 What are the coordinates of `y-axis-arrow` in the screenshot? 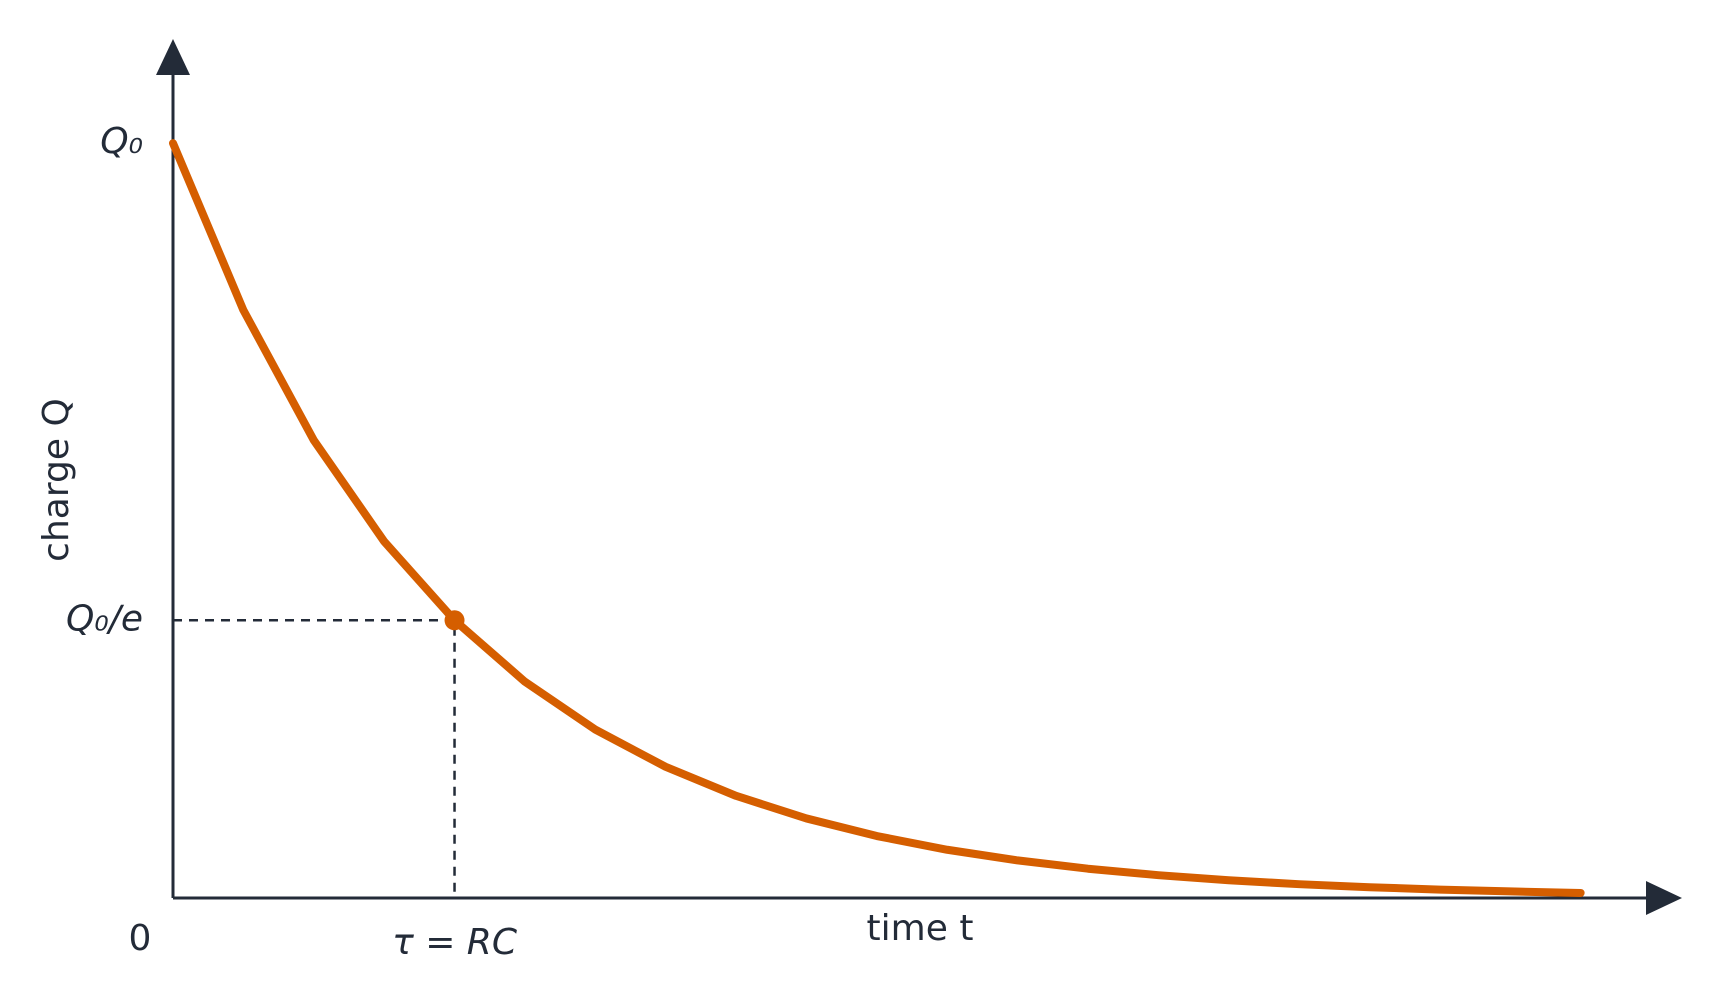 It's located at (173, 57).